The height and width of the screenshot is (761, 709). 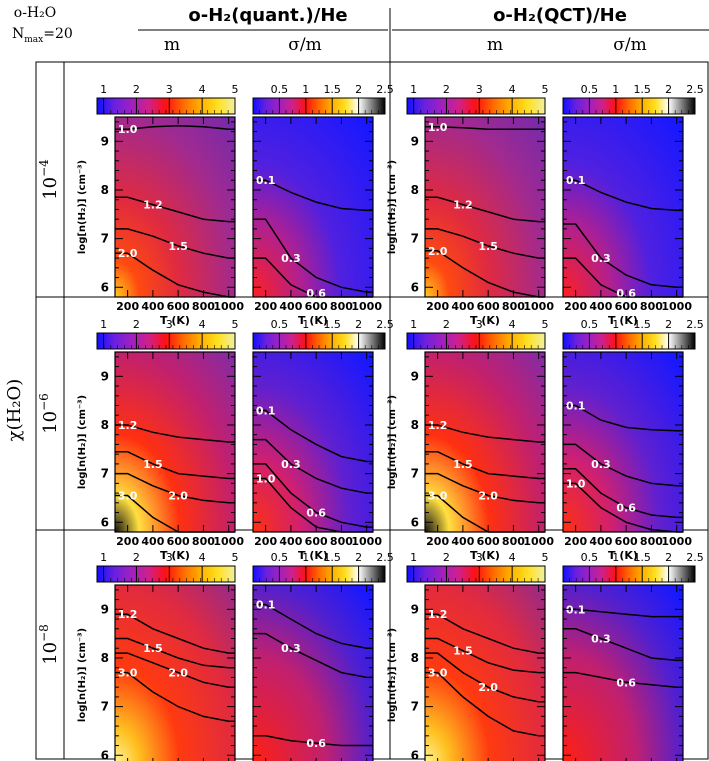 What do you see at coordinates (35, 13) in the screenshot?
I see `species-label: o-H₂O` at bounding box center [35, 13].